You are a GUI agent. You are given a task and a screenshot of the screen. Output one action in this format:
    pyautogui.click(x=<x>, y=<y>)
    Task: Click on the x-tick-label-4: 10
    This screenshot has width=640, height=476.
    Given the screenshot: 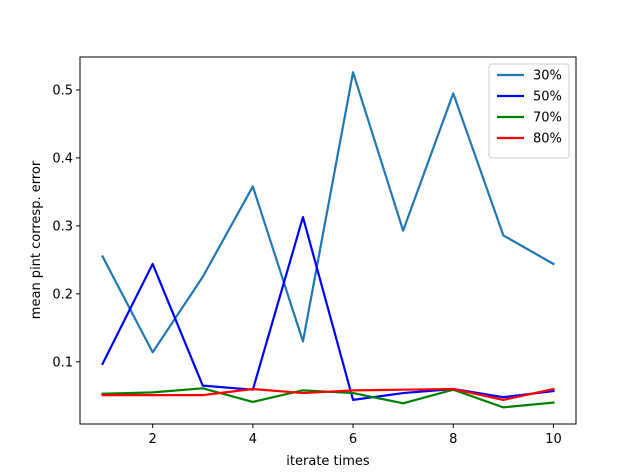 What is the action you would take?
    pyautogui.click(x=553, y=439)
    